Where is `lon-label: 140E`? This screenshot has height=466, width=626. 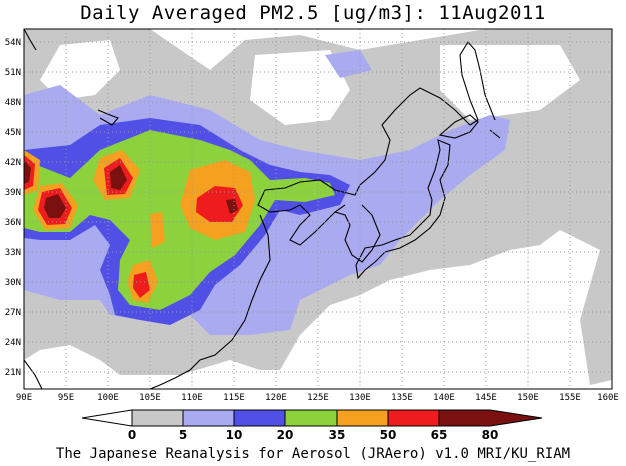
lon-label: 140E is located at coordinates (444, 398).